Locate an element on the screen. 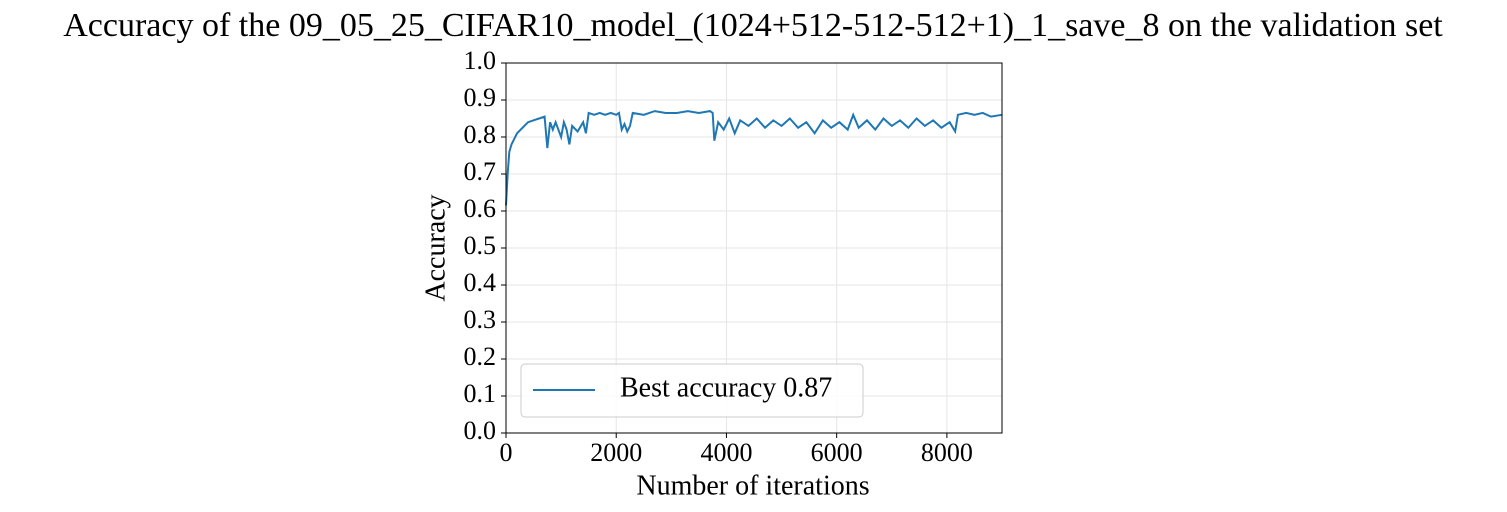 The width and height of the screenshot is (1507, 512). legend-label: Best accuracy 0.87 is located at coordinates (726, 387).